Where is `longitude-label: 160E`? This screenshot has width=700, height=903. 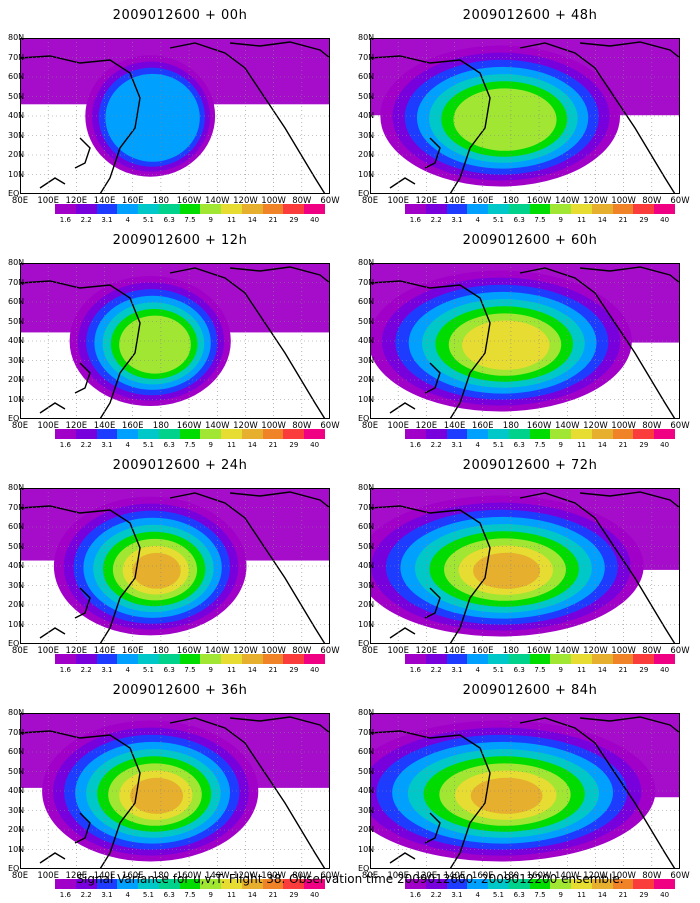 longitude-label: 160E is located at coordinates (482, 426).